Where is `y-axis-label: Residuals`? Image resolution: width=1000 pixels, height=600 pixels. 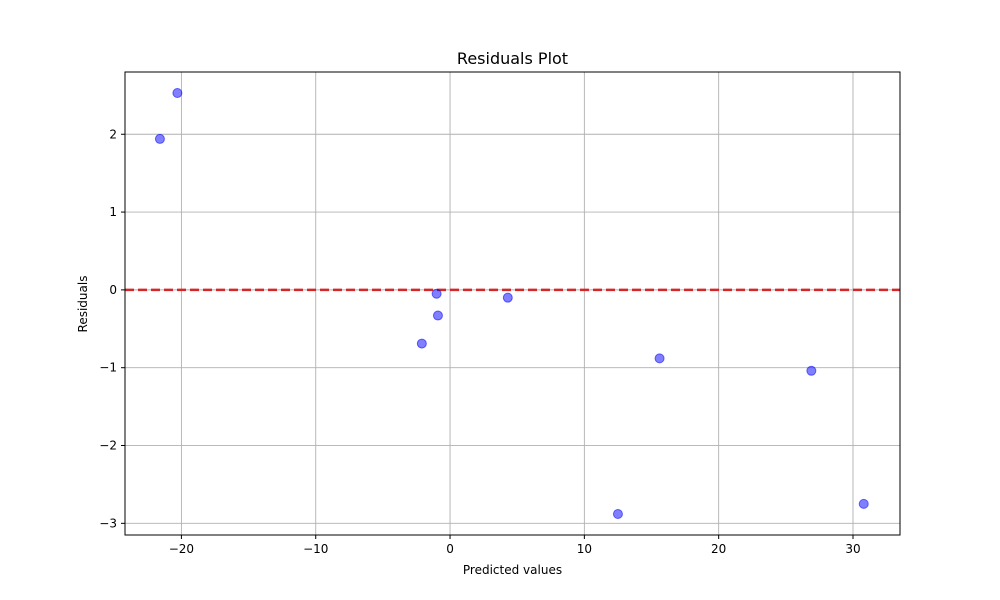 y-axis-label: Residuals is located at coordinates (83, 304).